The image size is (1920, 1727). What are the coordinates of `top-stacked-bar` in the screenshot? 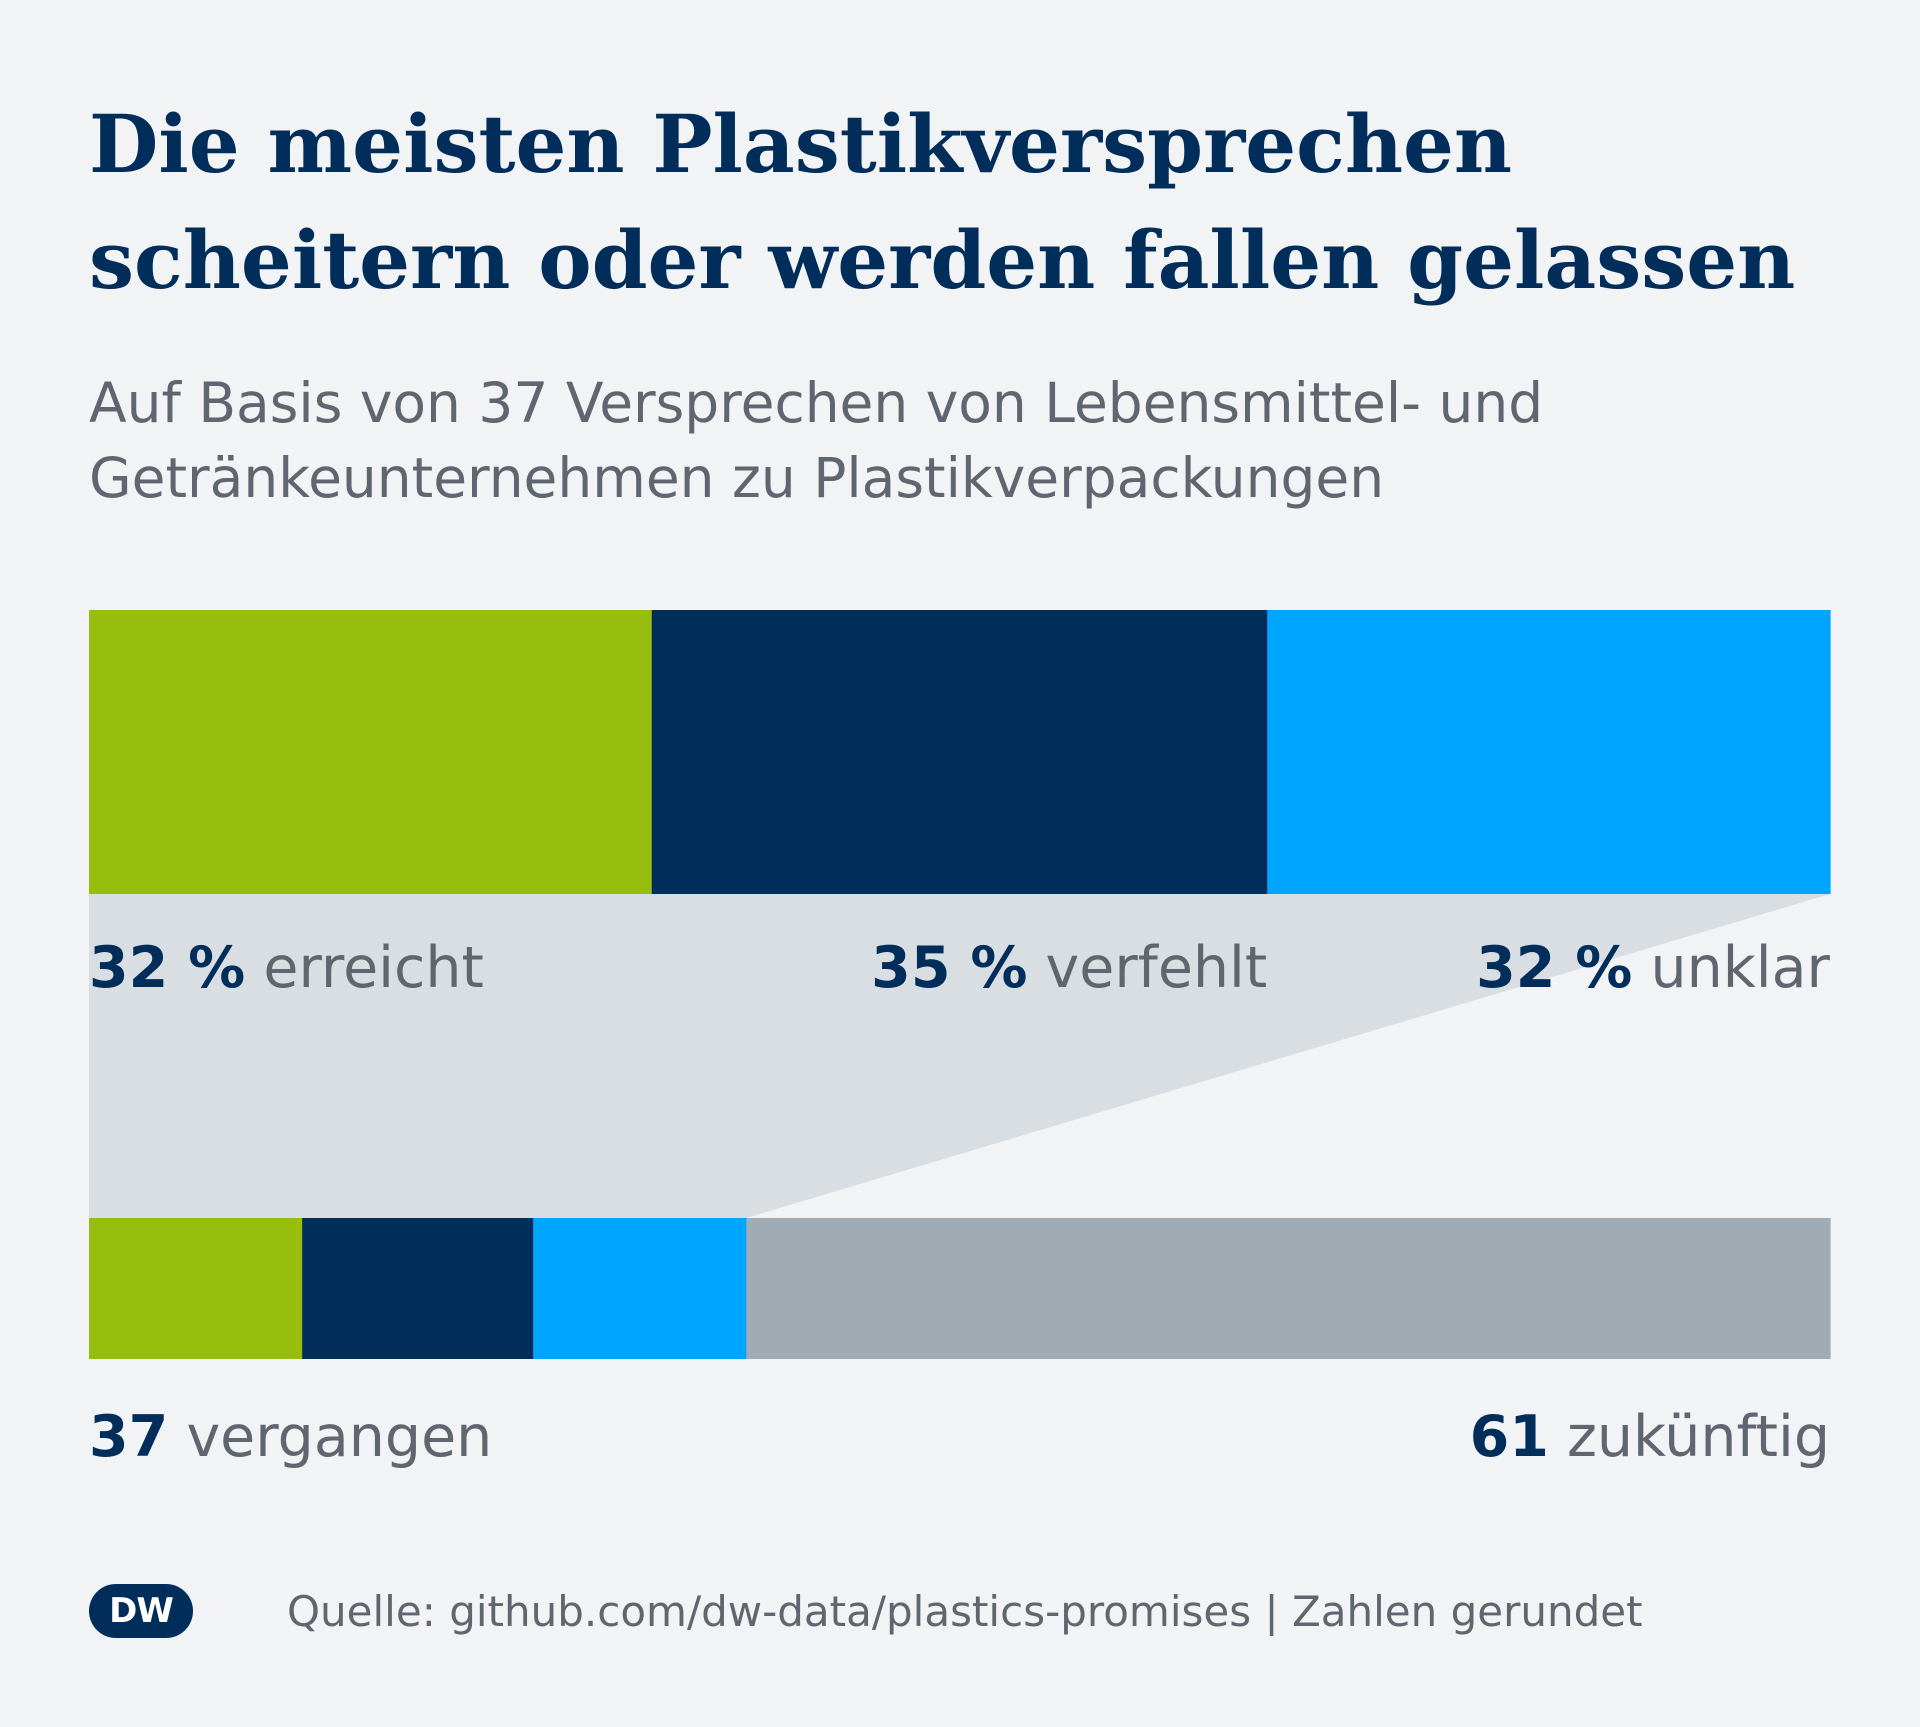 It's located at (960, 752).